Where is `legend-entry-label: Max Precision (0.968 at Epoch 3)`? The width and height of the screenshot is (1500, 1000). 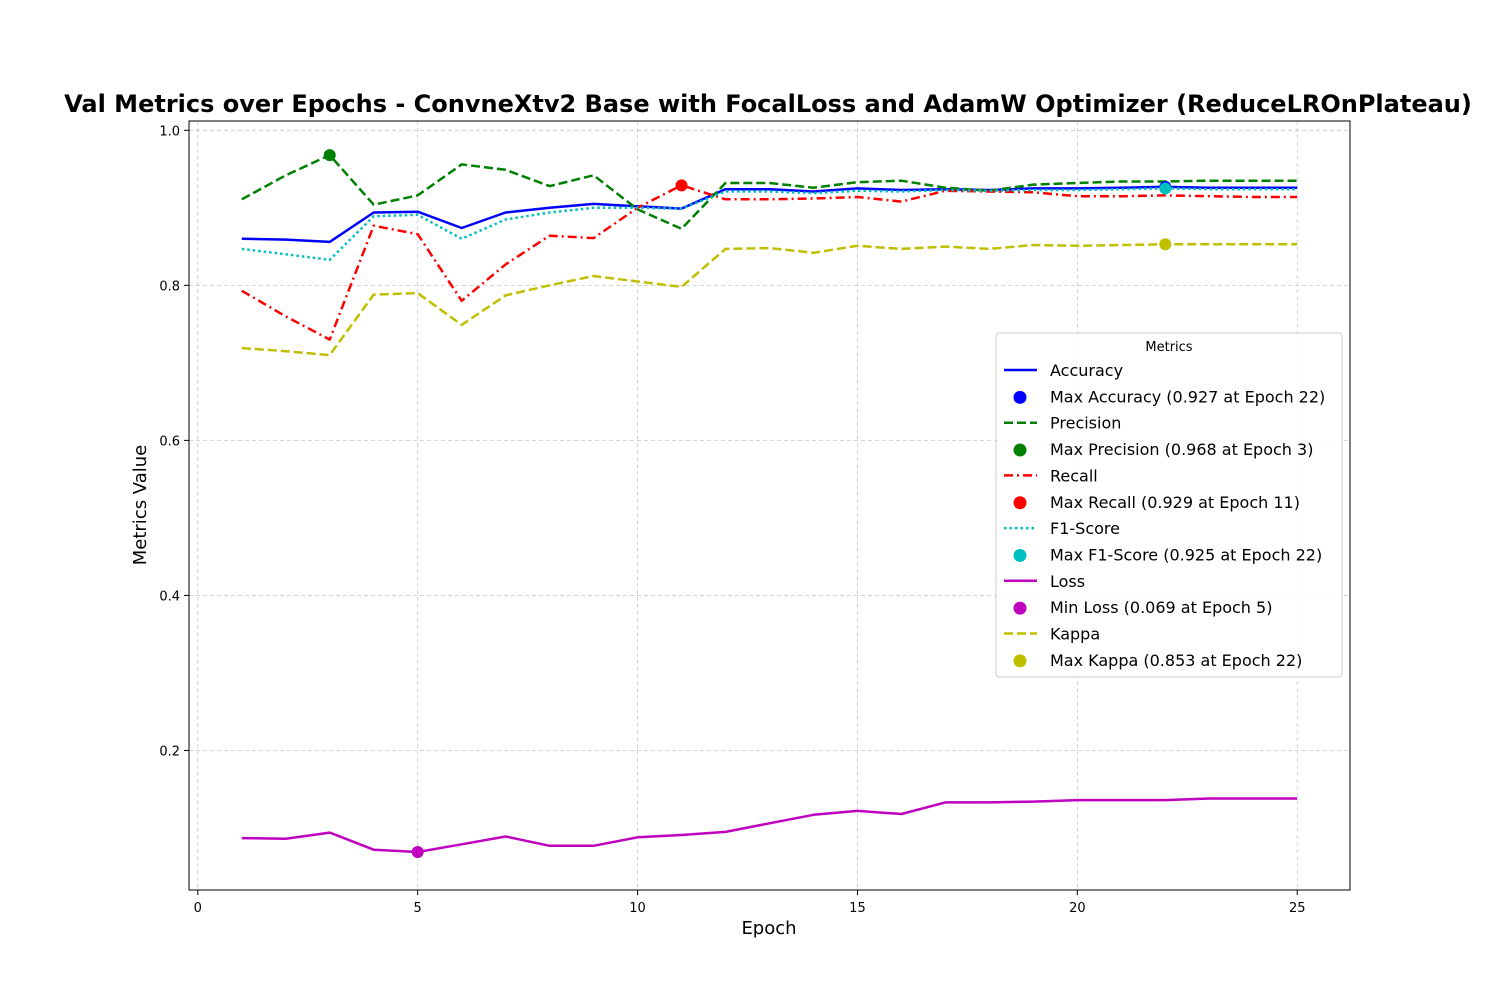
legend-entry-label: Max Precision (0.968 at Epoch 3) is located at coordinates (1181, 449).